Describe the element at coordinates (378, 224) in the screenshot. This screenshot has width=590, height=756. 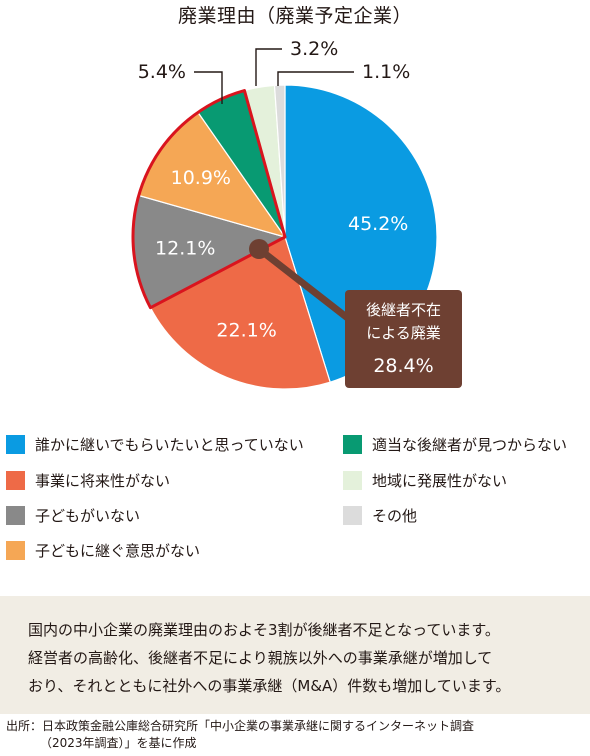
I see `slice-label-0: 45.2%` at that location.